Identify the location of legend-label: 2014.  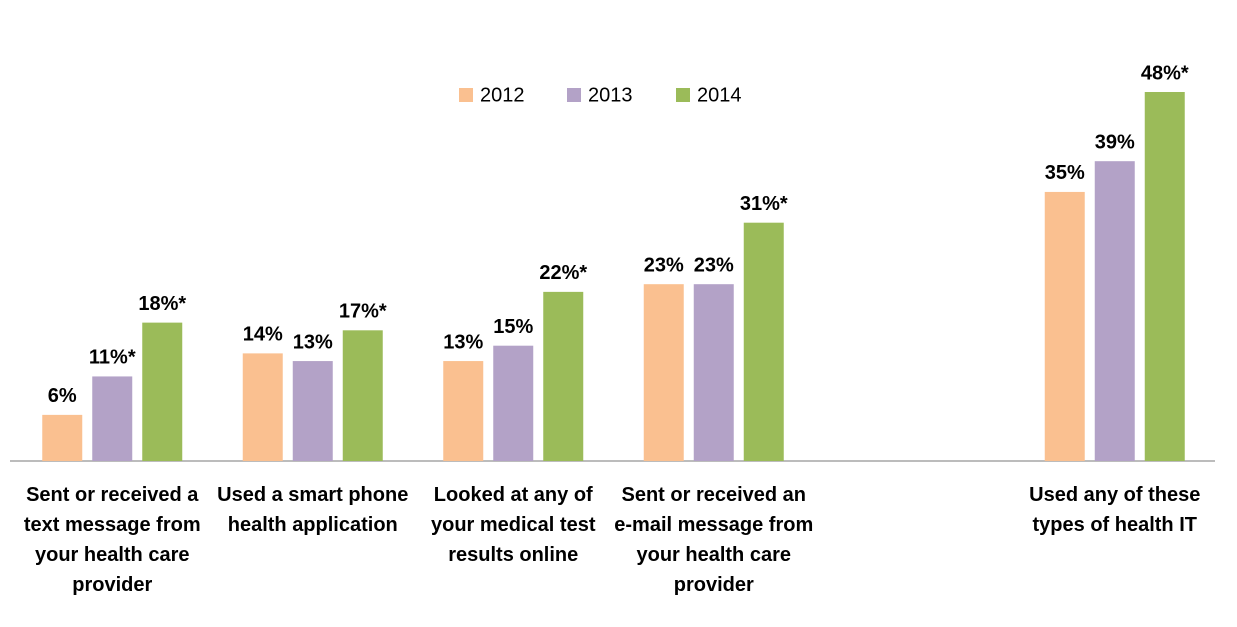
(719, 95).